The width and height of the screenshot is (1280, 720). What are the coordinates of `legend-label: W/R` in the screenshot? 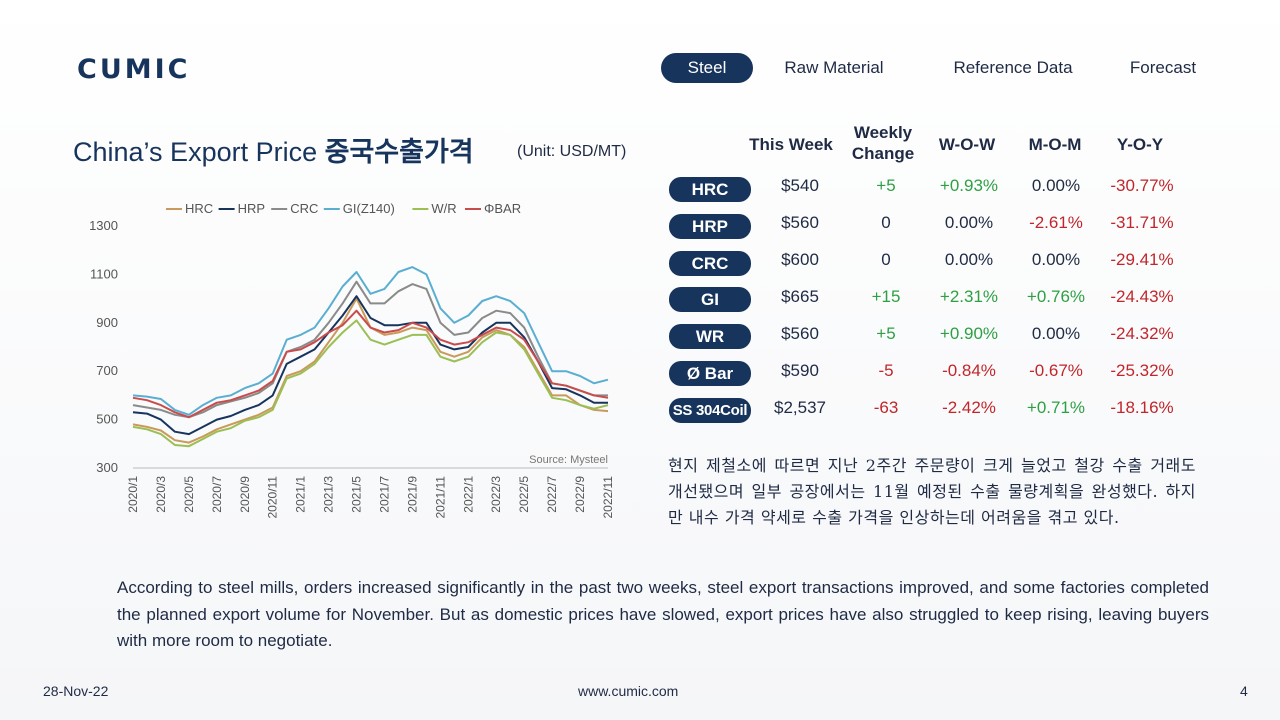 It's located at (443, 208).